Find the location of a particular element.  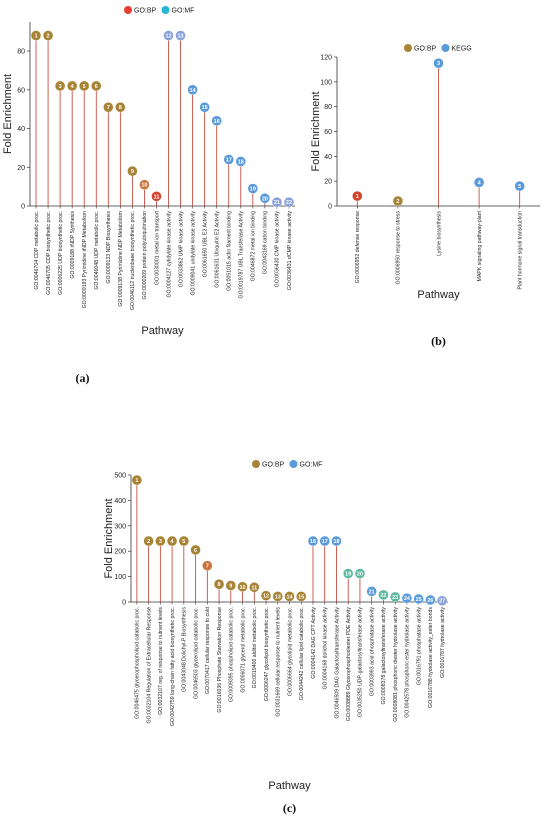

x-tick-label: GO:0043048 Dolichyl-P Biosynthesis is located at coordinates (185, 649).